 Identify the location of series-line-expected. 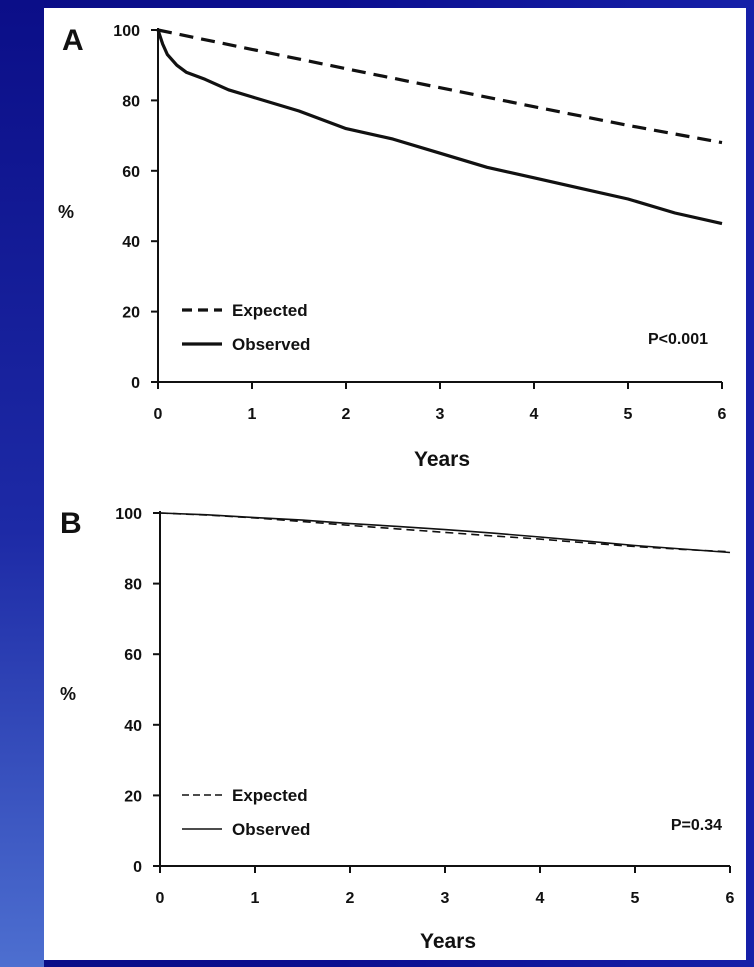
(440, 86).